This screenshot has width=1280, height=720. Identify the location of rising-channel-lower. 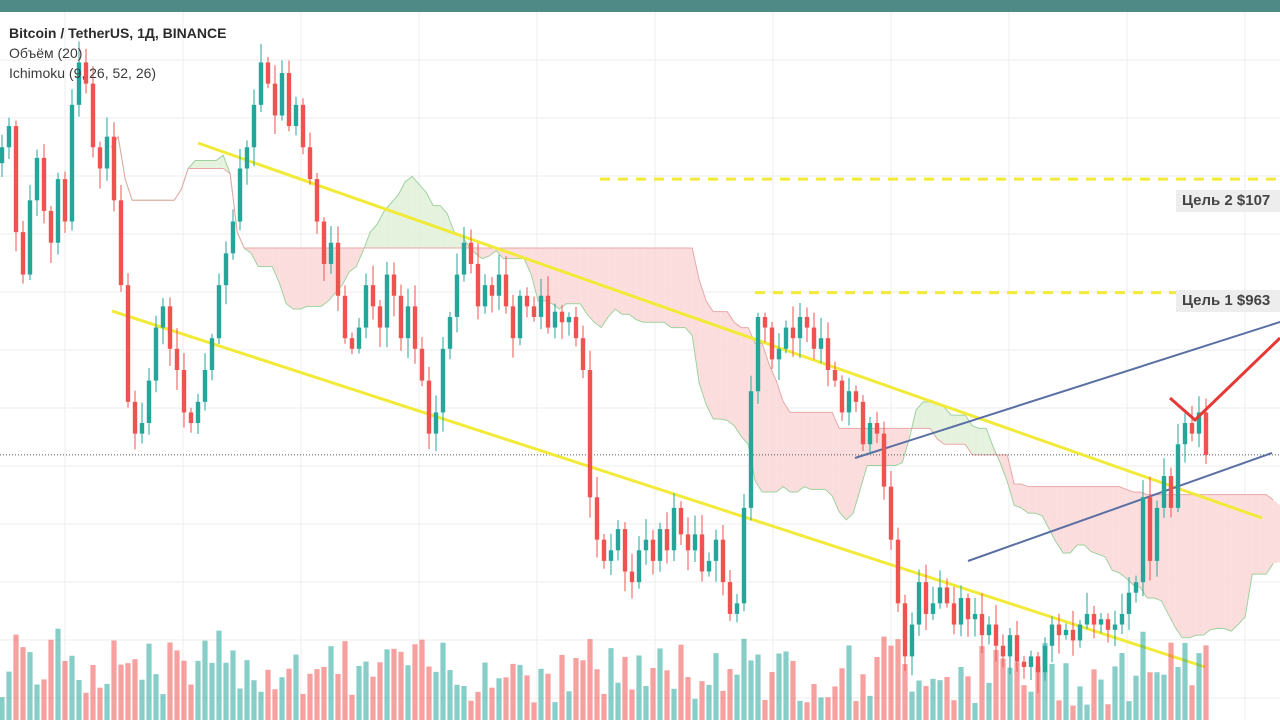
(1120, 507).